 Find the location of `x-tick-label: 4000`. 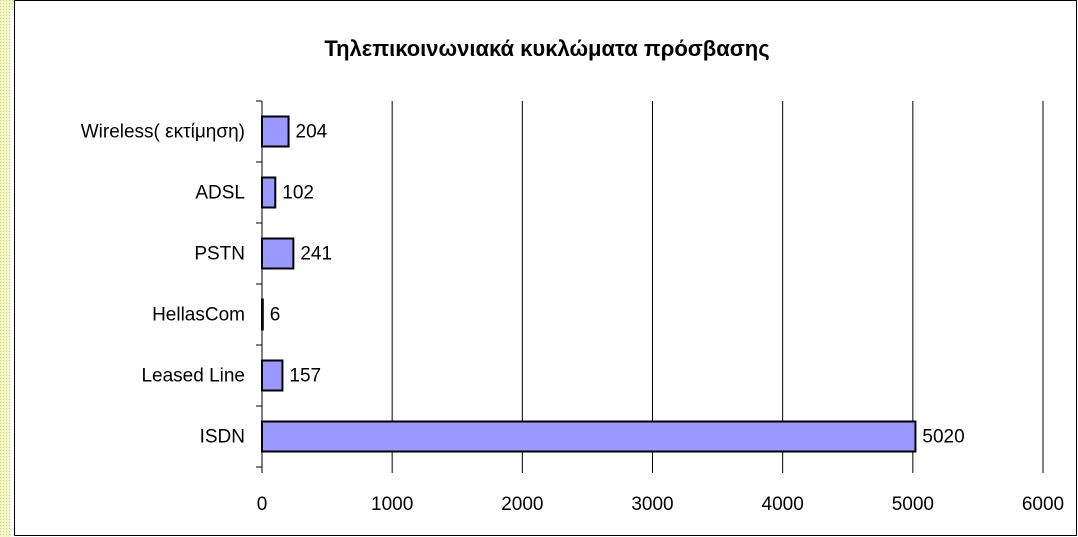

x-tick-label: 4000 is located at coordinates (783, 504).